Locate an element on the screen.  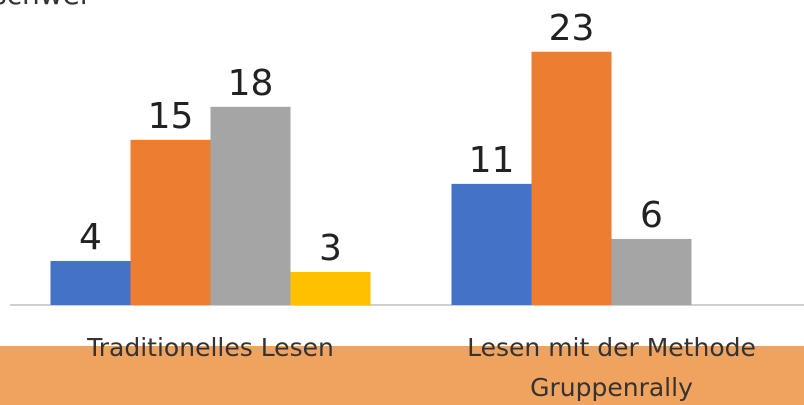
legend-fragment: schwer is located at coordinates (46, 5).